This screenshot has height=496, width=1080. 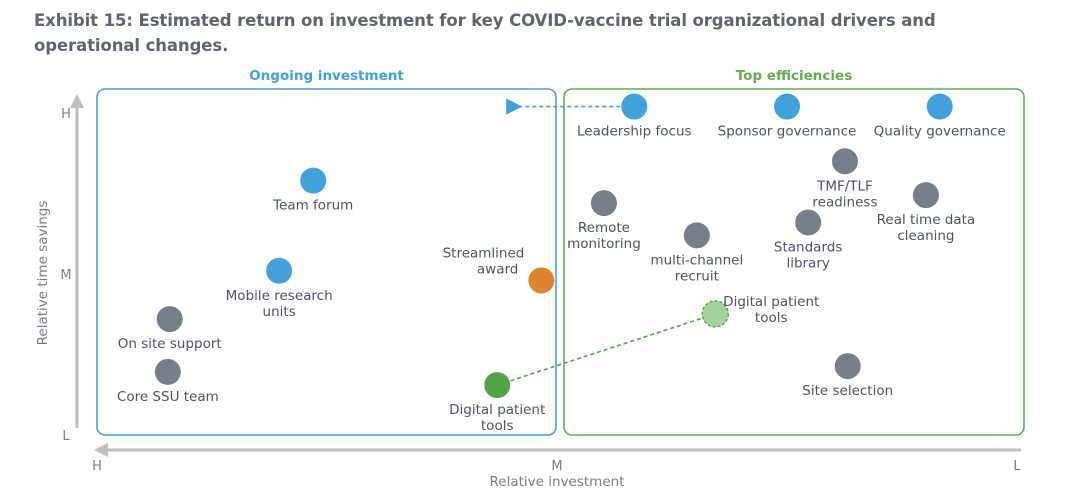 What do you see at coordinates (634, 106) in the screenshot?
I see `point-leadership-focus` at bounding box center [634, 106].